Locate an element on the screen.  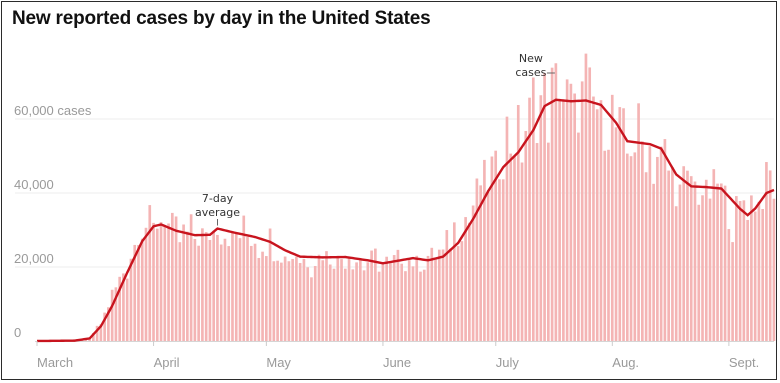
annotation-seven-day-average: 7-day is located at coordinates (218, 198).